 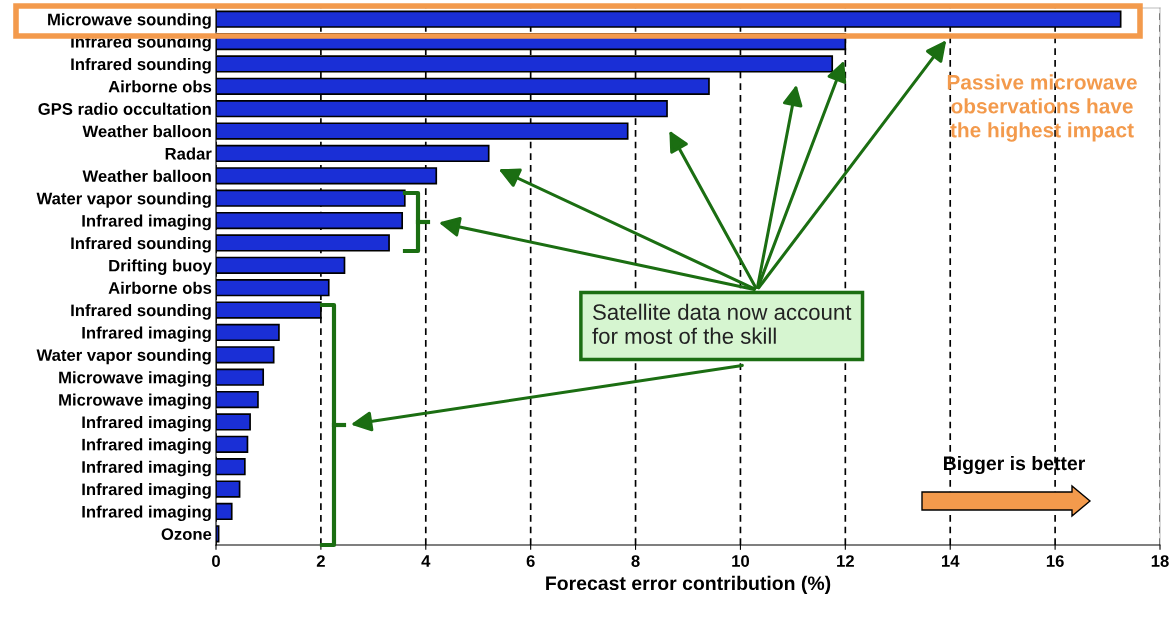 I want to click on y-tick-label: Microwave sounding, so click(x=129, y=21).